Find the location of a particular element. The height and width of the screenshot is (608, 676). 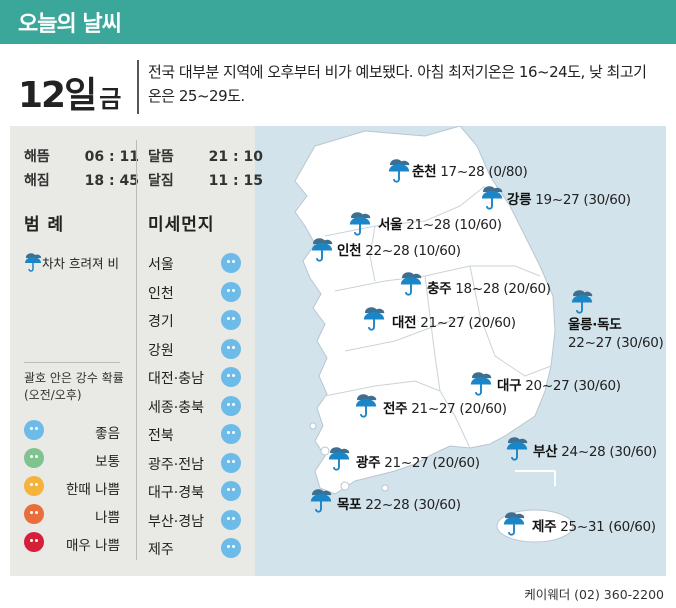

city-forecast: 제주 25~31 (60/60) is located at coordinates (594, 525).